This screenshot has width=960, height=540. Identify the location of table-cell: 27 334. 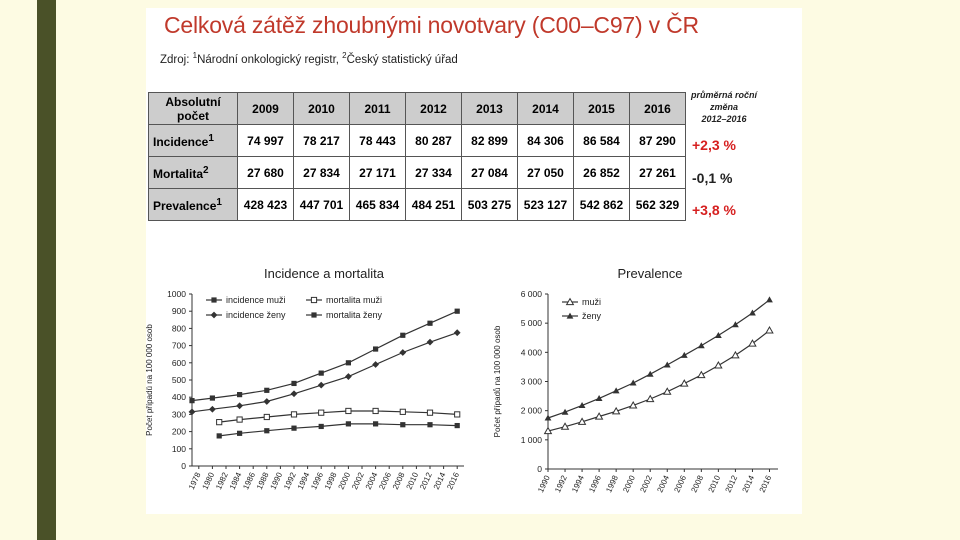
(433, 172).